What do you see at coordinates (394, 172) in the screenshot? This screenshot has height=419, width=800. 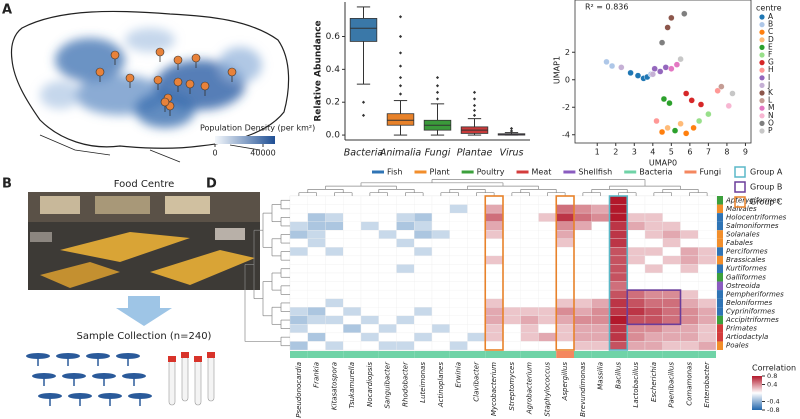 I see `legend-label: Fish` at bounding box center [394, 172].